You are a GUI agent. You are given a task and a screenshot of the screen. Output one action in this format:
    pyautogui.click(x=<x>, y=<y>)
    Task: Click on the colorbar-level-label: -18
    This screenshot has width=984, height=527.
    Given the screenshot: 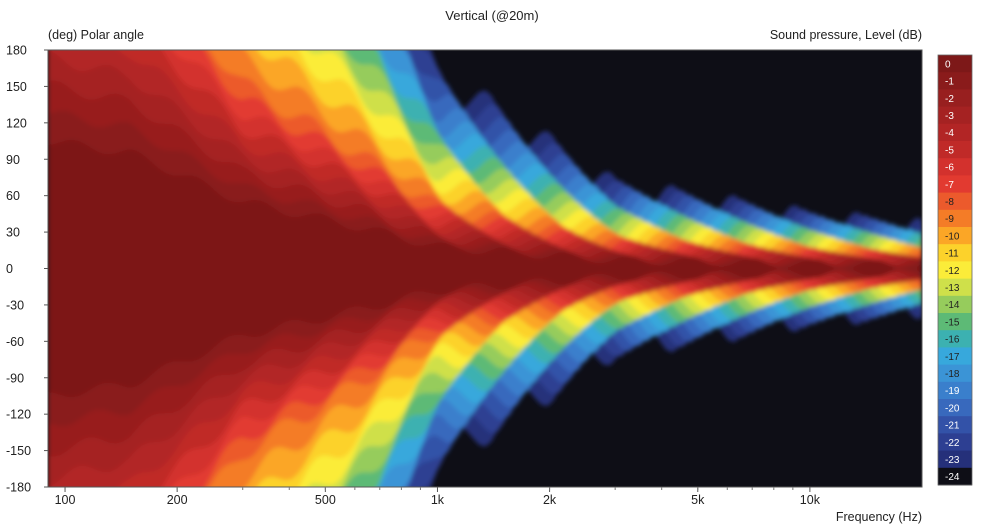 What is the action you would take?
    pyautogui.click(x=952, y=374)
    